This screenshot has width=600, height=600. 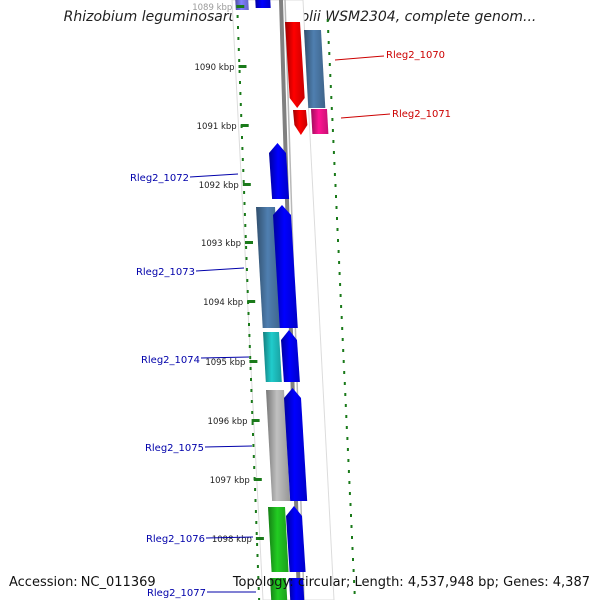 I want to click on kbp-label: 1095 kbp, so click(x=225, y=363).